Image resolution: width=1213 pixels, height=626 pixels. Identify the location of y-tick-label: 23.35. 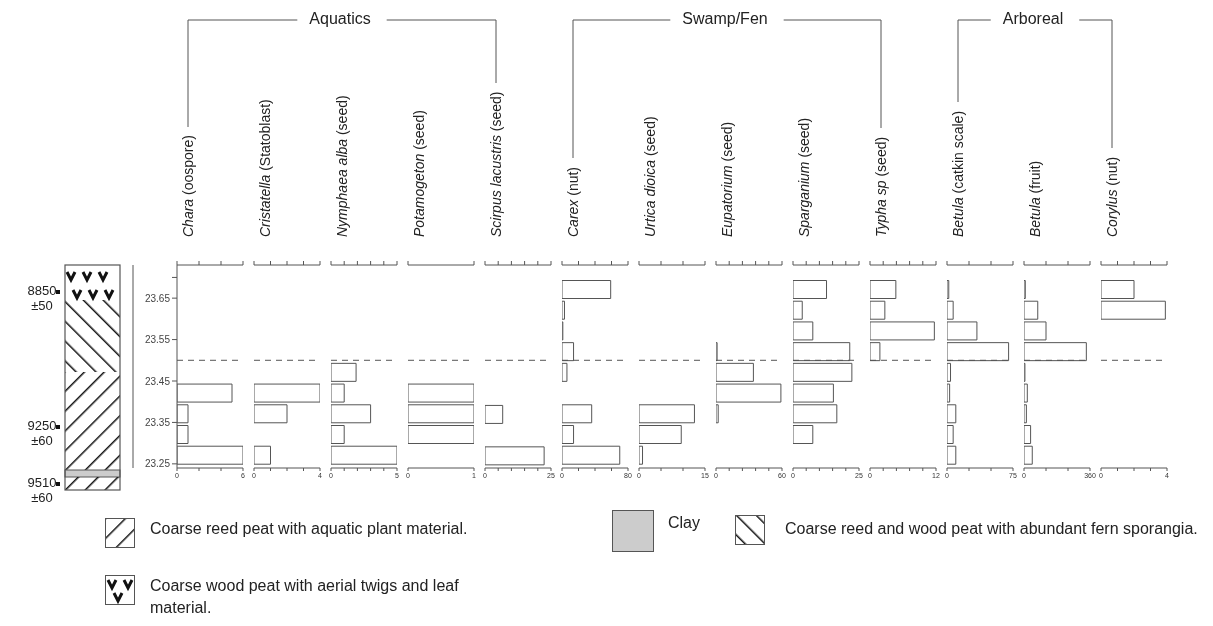
(157, 422).